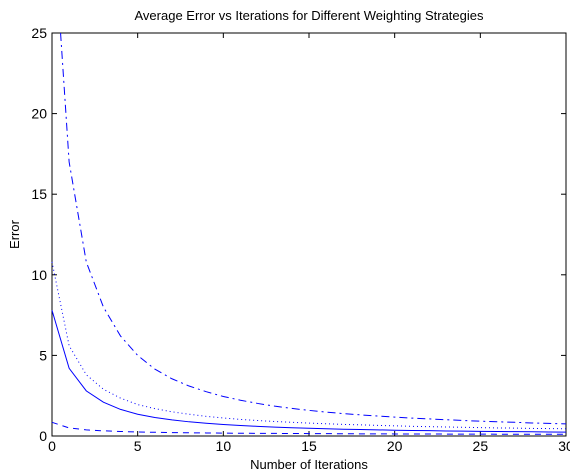 Image resolution: width=570 pixels, height=472 pixels. Describe the element at coordinates (481, 446) in the screenshot. I see `x-tick-label: 25` at that location.